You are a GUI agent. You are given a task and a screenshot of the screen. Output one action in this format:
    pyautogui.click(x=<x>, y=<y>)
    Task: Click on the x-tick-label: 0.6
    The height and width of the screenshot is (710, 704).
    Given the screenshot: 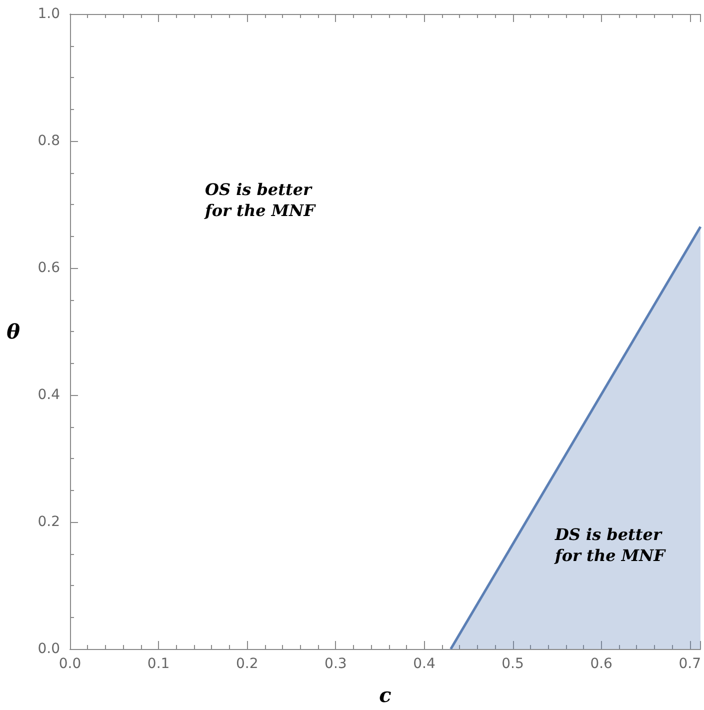 What is the action you would take?
    pyautogui.click(x=601, y=664)
    